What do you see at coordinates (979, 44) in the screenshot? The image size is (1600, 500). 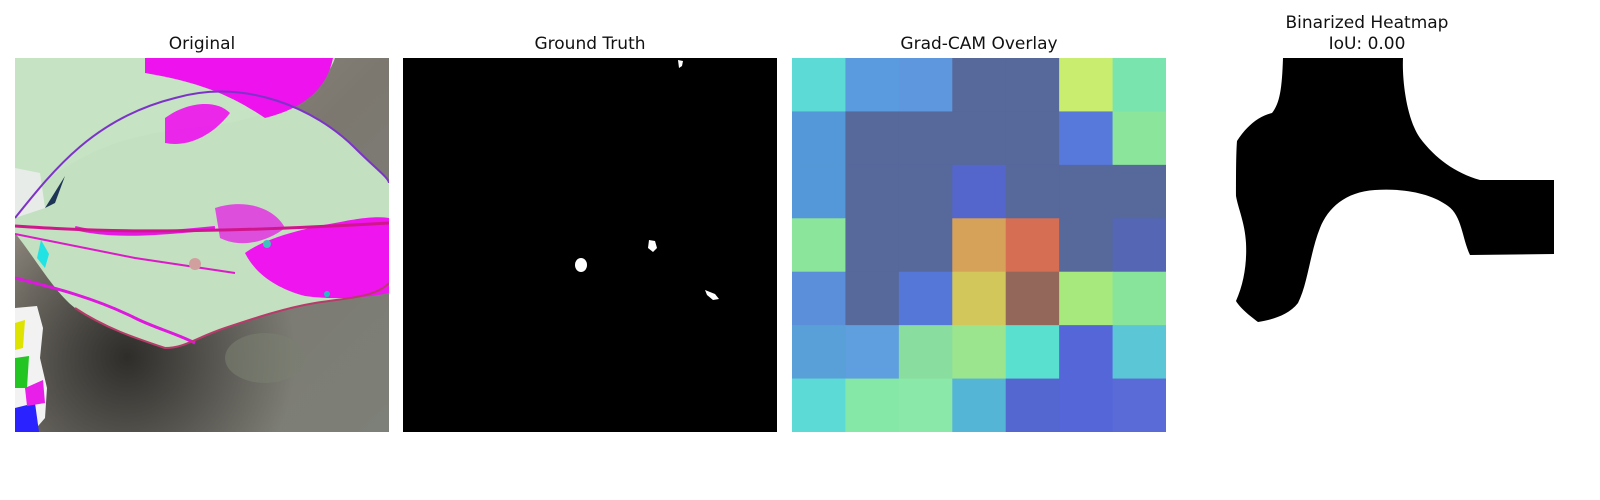 I see `panel-title-gradcam-overlay: Grad-CAM Overlay` at bounding box center [979, 44].